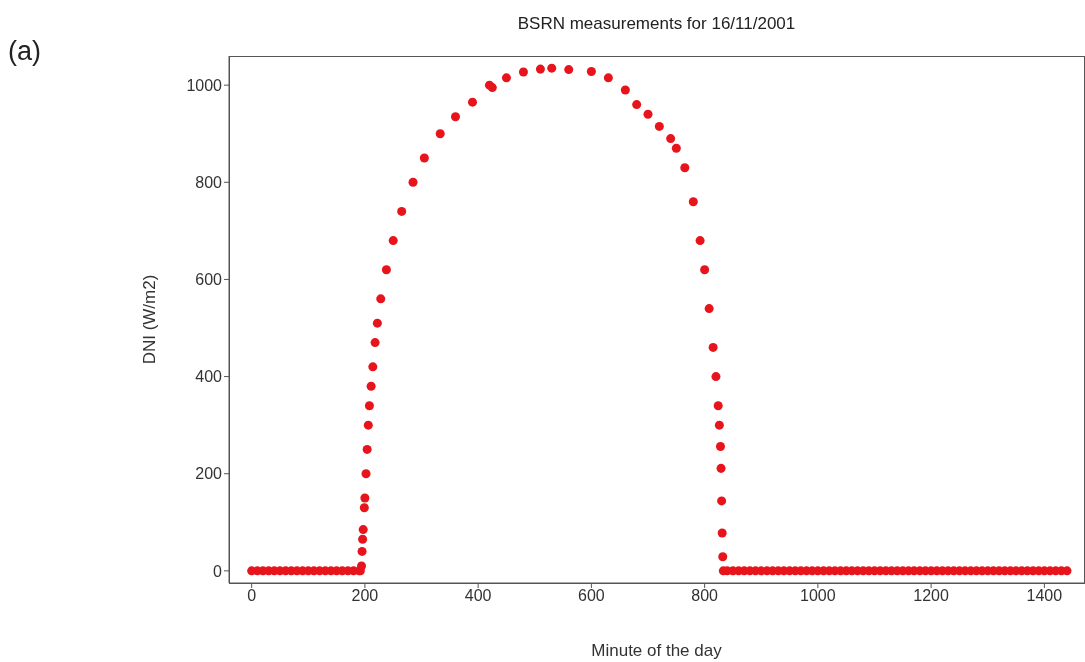  What do you see at coordinates (1044, 596) in the screenshot?
I see `x-tick-label: 1400` at bounding box center [1044, 596].